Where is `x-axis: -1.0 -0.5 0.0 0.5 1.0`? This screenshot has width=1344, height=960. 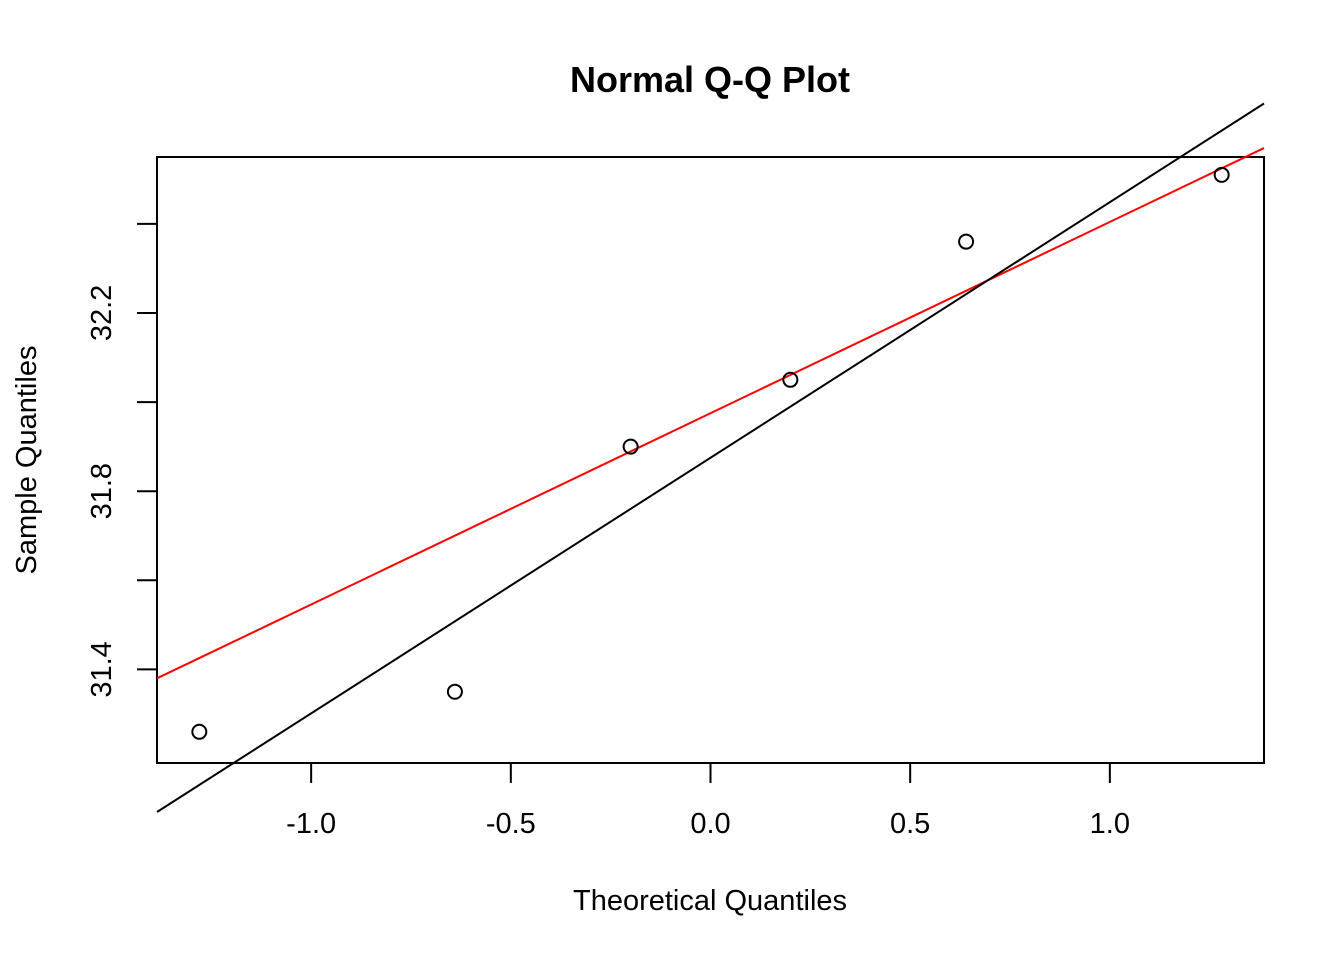 x-axis: -1.0 -0.5 0.0 0.5 1.0 is located at coordinates (708, 801).